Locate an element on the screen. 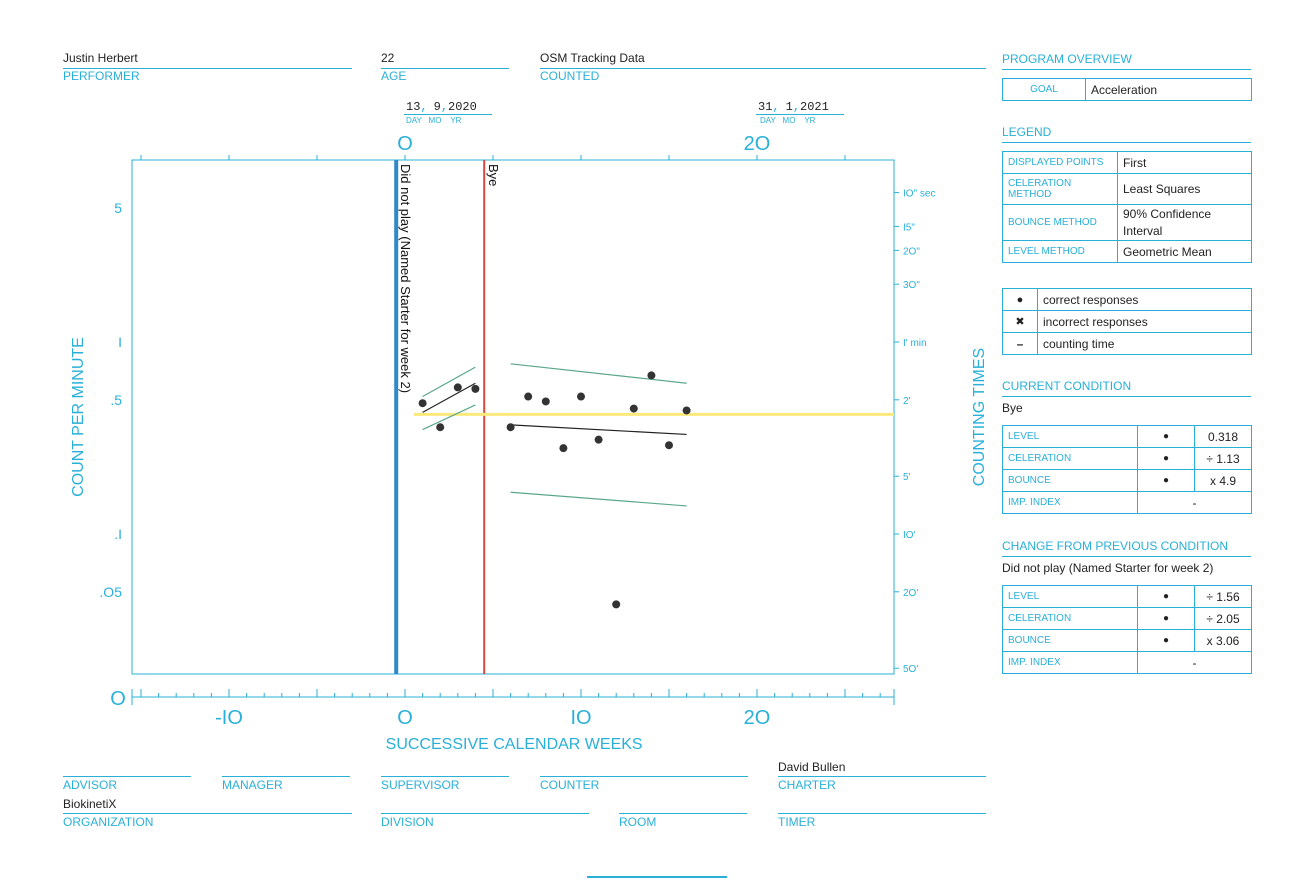 The height and width of the screenshot is (880, 1290). metric-label: LEVEL is located at coordinates (1070, 436).